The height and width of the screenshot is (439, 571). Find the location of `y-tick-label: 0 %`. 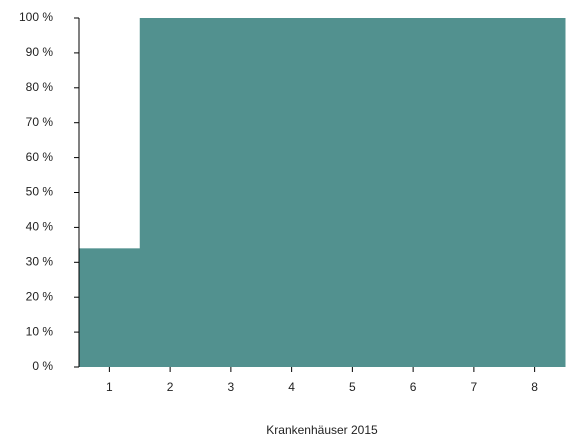

y-tick-label: 0 % is located at coordinates (42, 366).